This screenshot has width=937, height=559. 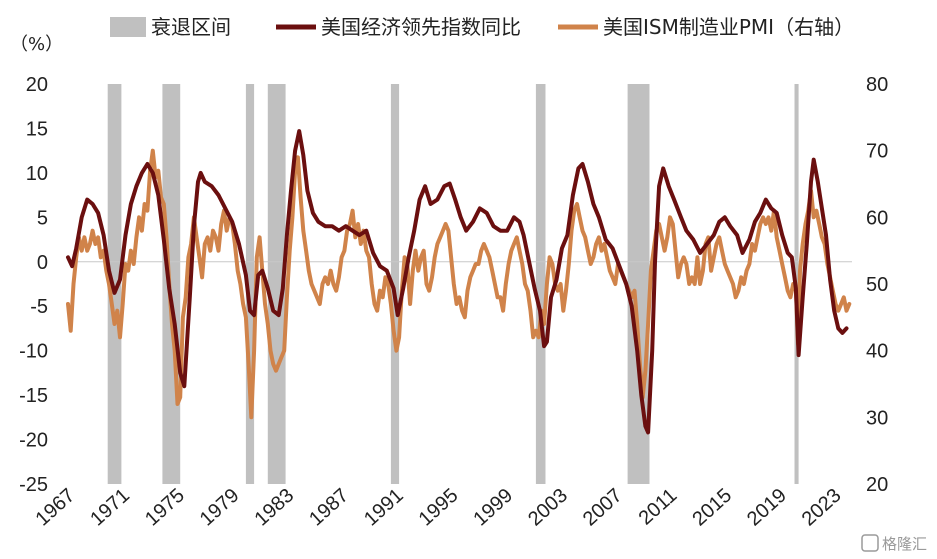 What do you see at coordinates (384, 507) in the screenshot?
I see `x-tick-label: 1991` at bounding box center [384, 507].